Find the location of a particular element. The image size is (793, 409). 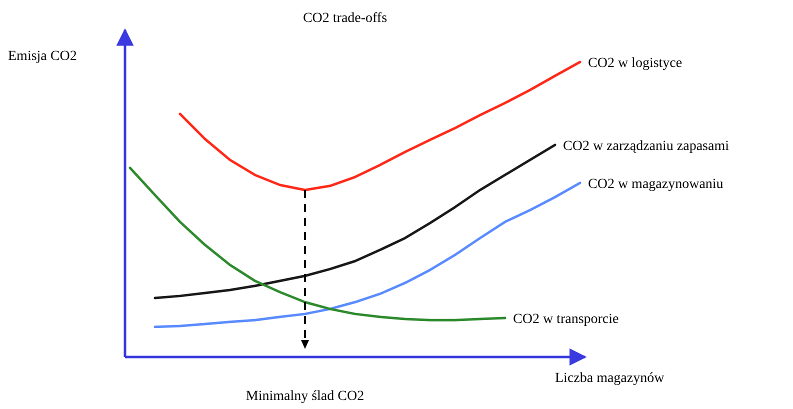

series-label: CO2 w transporcie is located at coordinates (566, 320).